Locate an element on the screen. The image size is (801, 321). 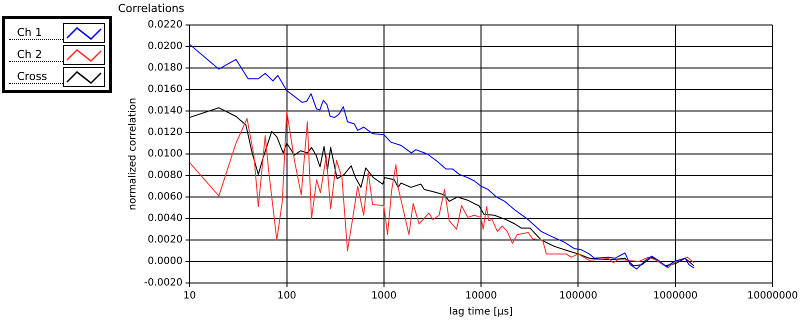
x-tick-label: 100 is located at coordinates (286, 296).